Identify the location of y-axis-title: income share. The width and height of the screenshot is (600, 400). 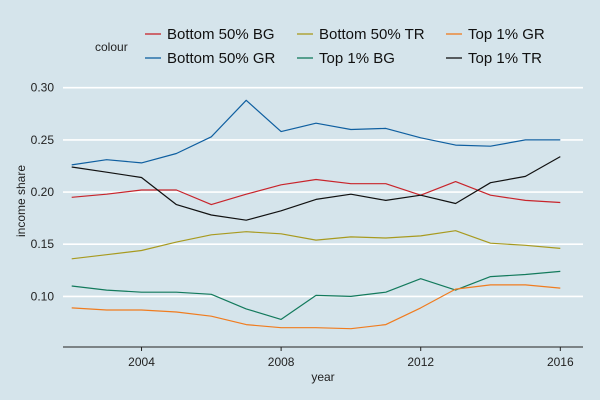
(21, 201).